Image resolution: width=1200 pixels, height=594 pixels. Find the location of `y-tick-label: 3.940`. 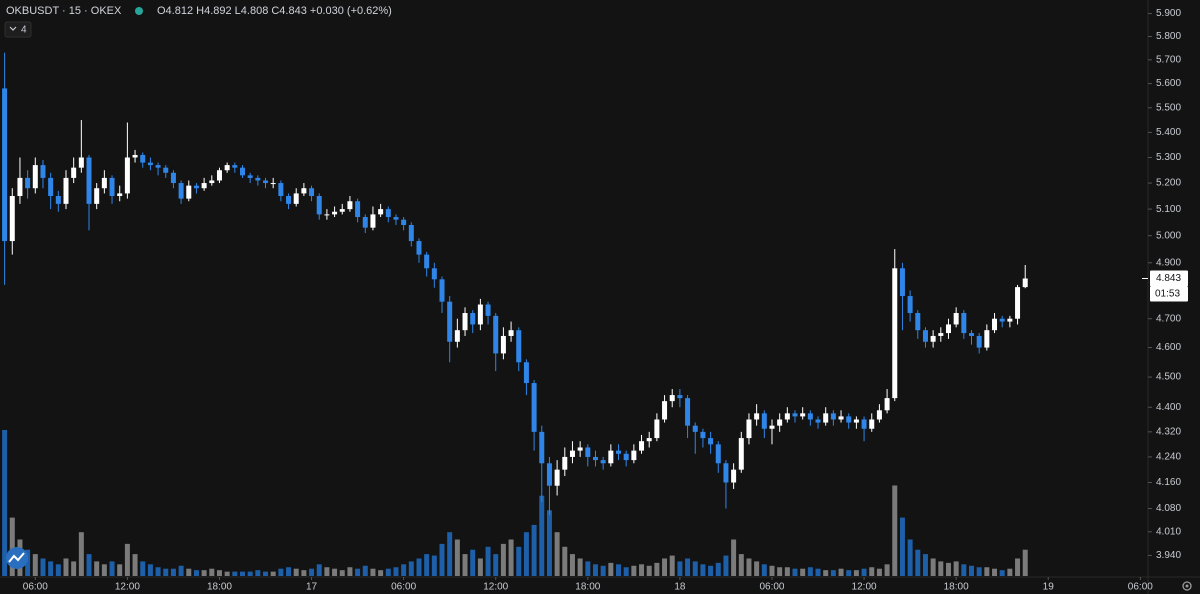

y-tick-label: 3.940 is located at coordinates (1168, 555).